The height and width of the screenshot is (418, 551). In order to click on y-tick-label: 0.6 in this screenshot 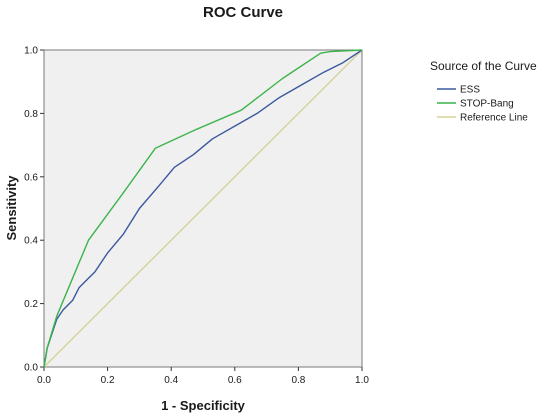, I will do `click(31, 177)`.